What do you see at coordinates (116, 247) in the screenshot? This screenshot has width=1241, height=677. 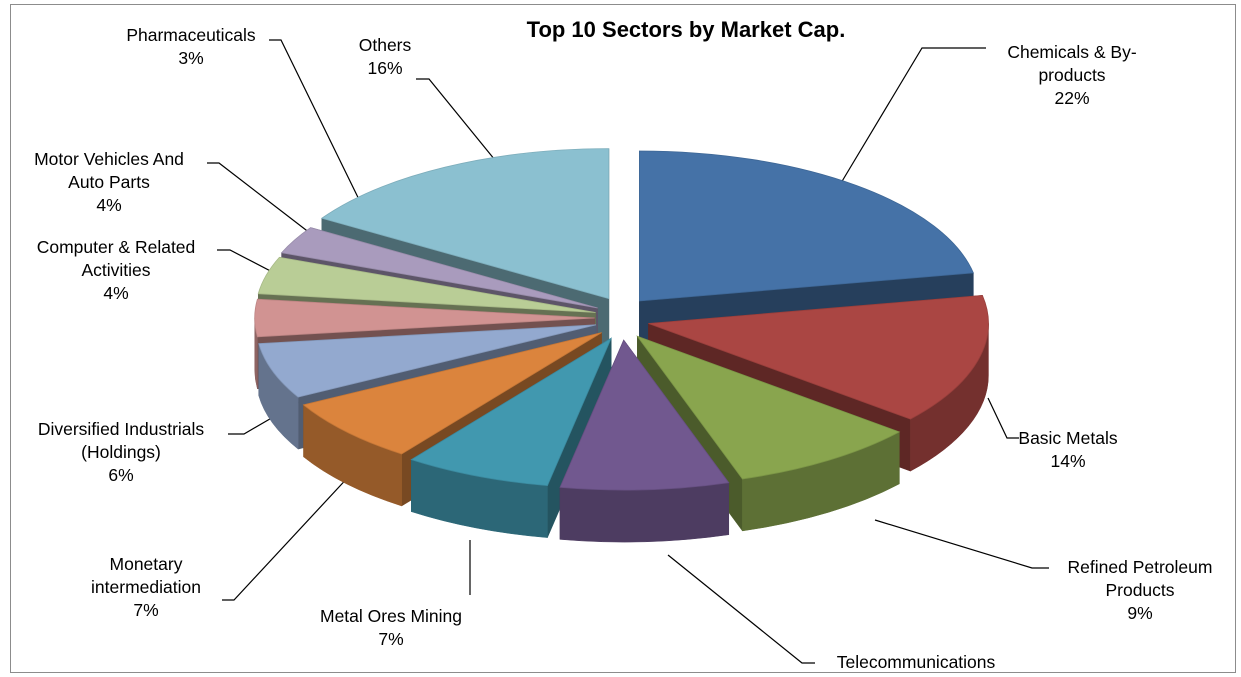 I see `data-label-text: Computer & Related` at bounding box center [116, 247].